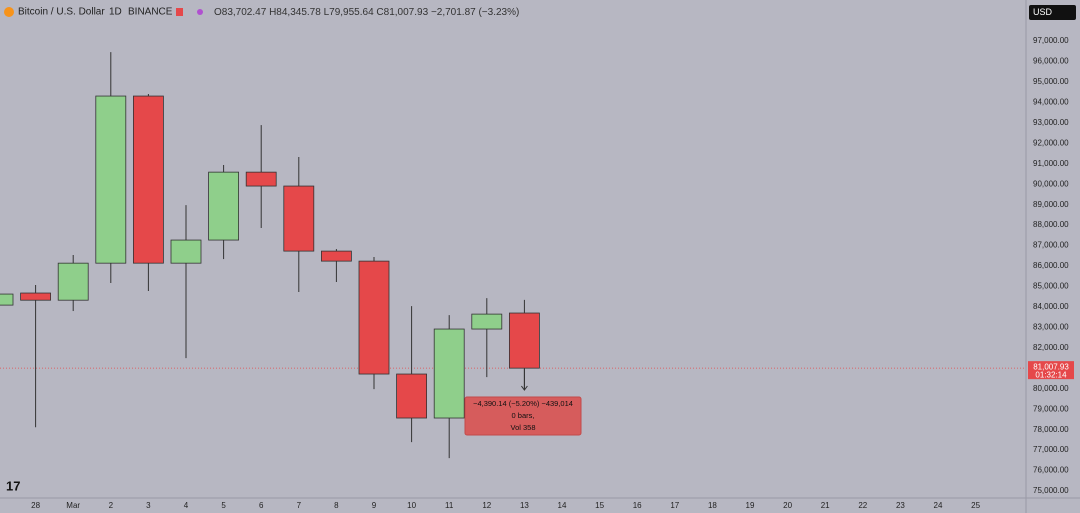 The width and height of the screenshot is (1080, 513). What do you see at coordinates (712, 505) in the screenshot?
I see `x-tick-label: 18` at bounding box center [712, 505].